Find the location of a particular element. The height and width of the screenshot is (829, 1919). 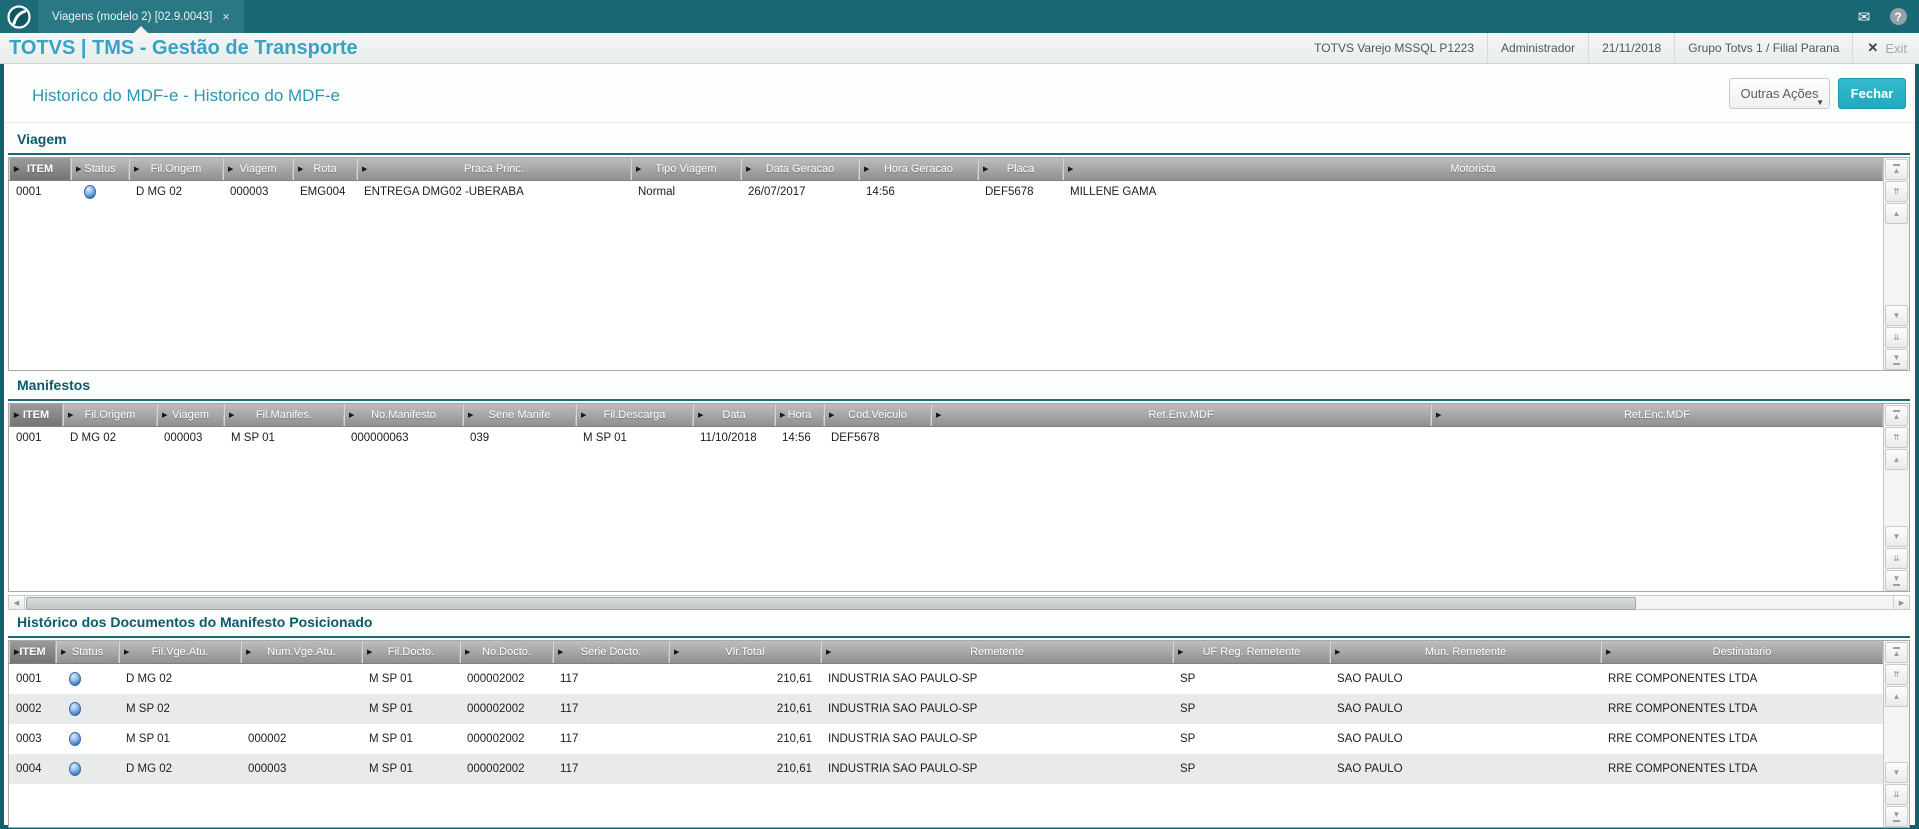

viagem-header-tipo-viagem: ▶ Tipo Viagem is located at coordinates (686, 169).